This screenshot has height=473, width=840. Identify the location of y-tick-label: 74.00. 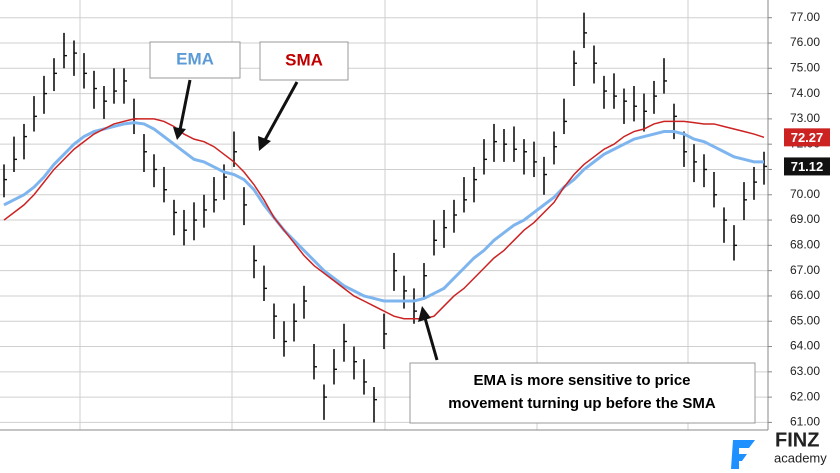
(805, 93).